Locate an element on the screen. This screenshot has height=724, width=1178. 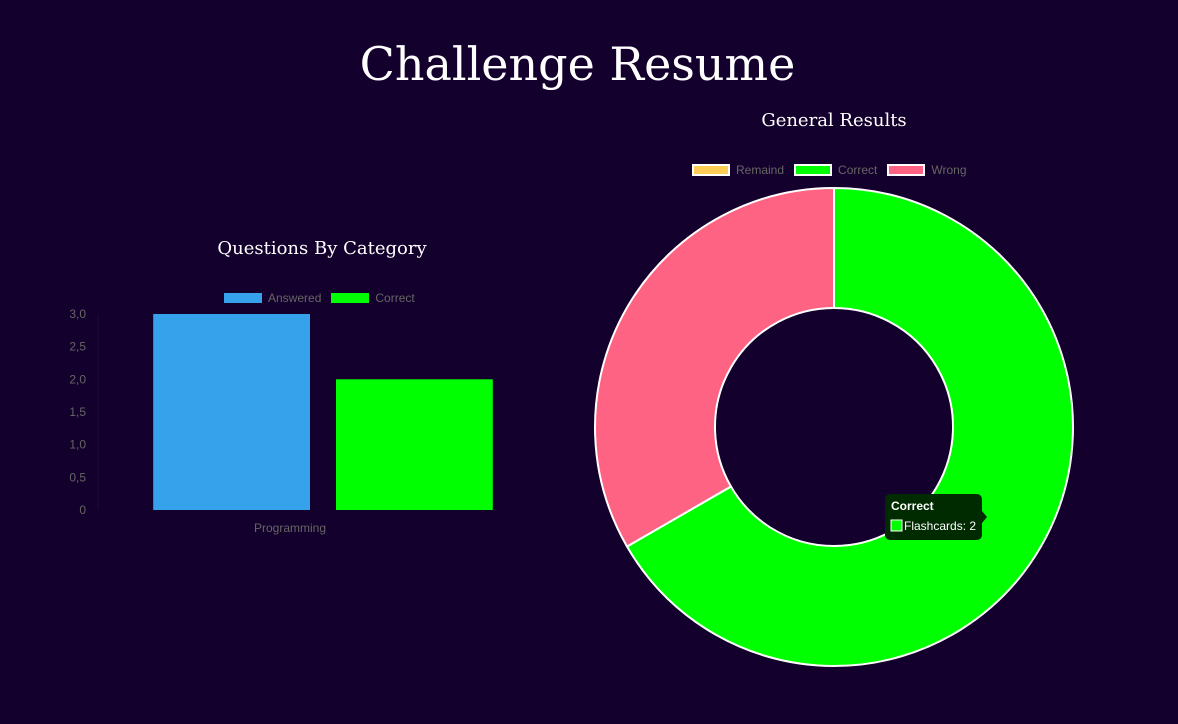
legend-swatch-remaind is located at coordinates (711, 170).